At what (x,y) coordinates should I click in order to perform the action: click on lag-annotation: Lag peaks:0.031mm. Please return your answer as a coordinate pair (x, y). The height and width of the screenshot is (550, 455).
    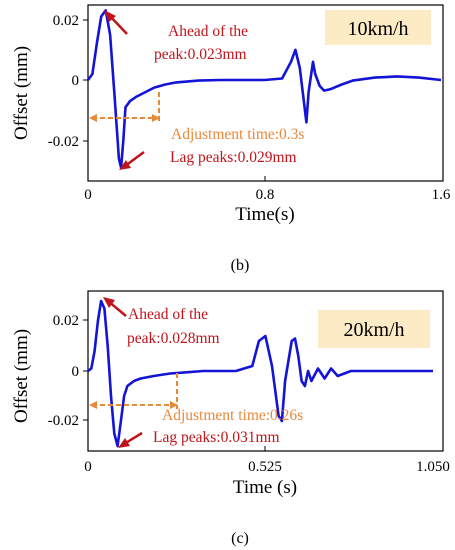
    Looking at the image, I should click on (216, 437).